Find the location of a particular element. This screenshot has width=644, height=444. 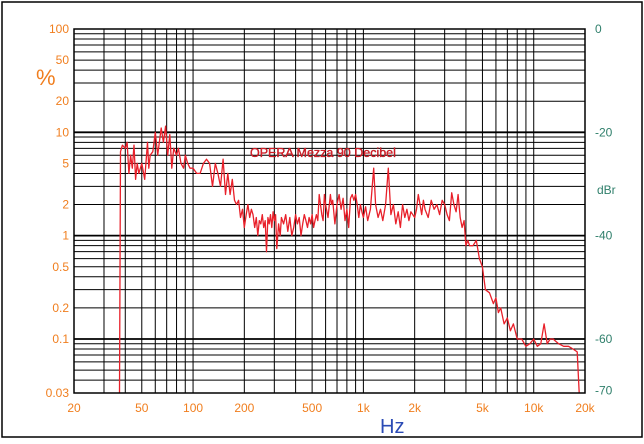

y-tick-label-left: 5 is located at coordinates (65, 163).